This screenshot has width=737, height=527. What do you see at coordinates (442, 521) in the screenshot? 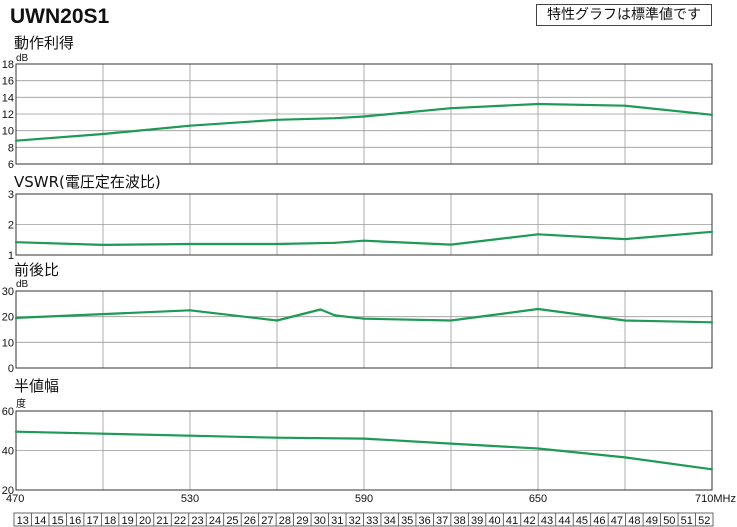
I see `channel-number: 37` at bounding box center [442, 521].